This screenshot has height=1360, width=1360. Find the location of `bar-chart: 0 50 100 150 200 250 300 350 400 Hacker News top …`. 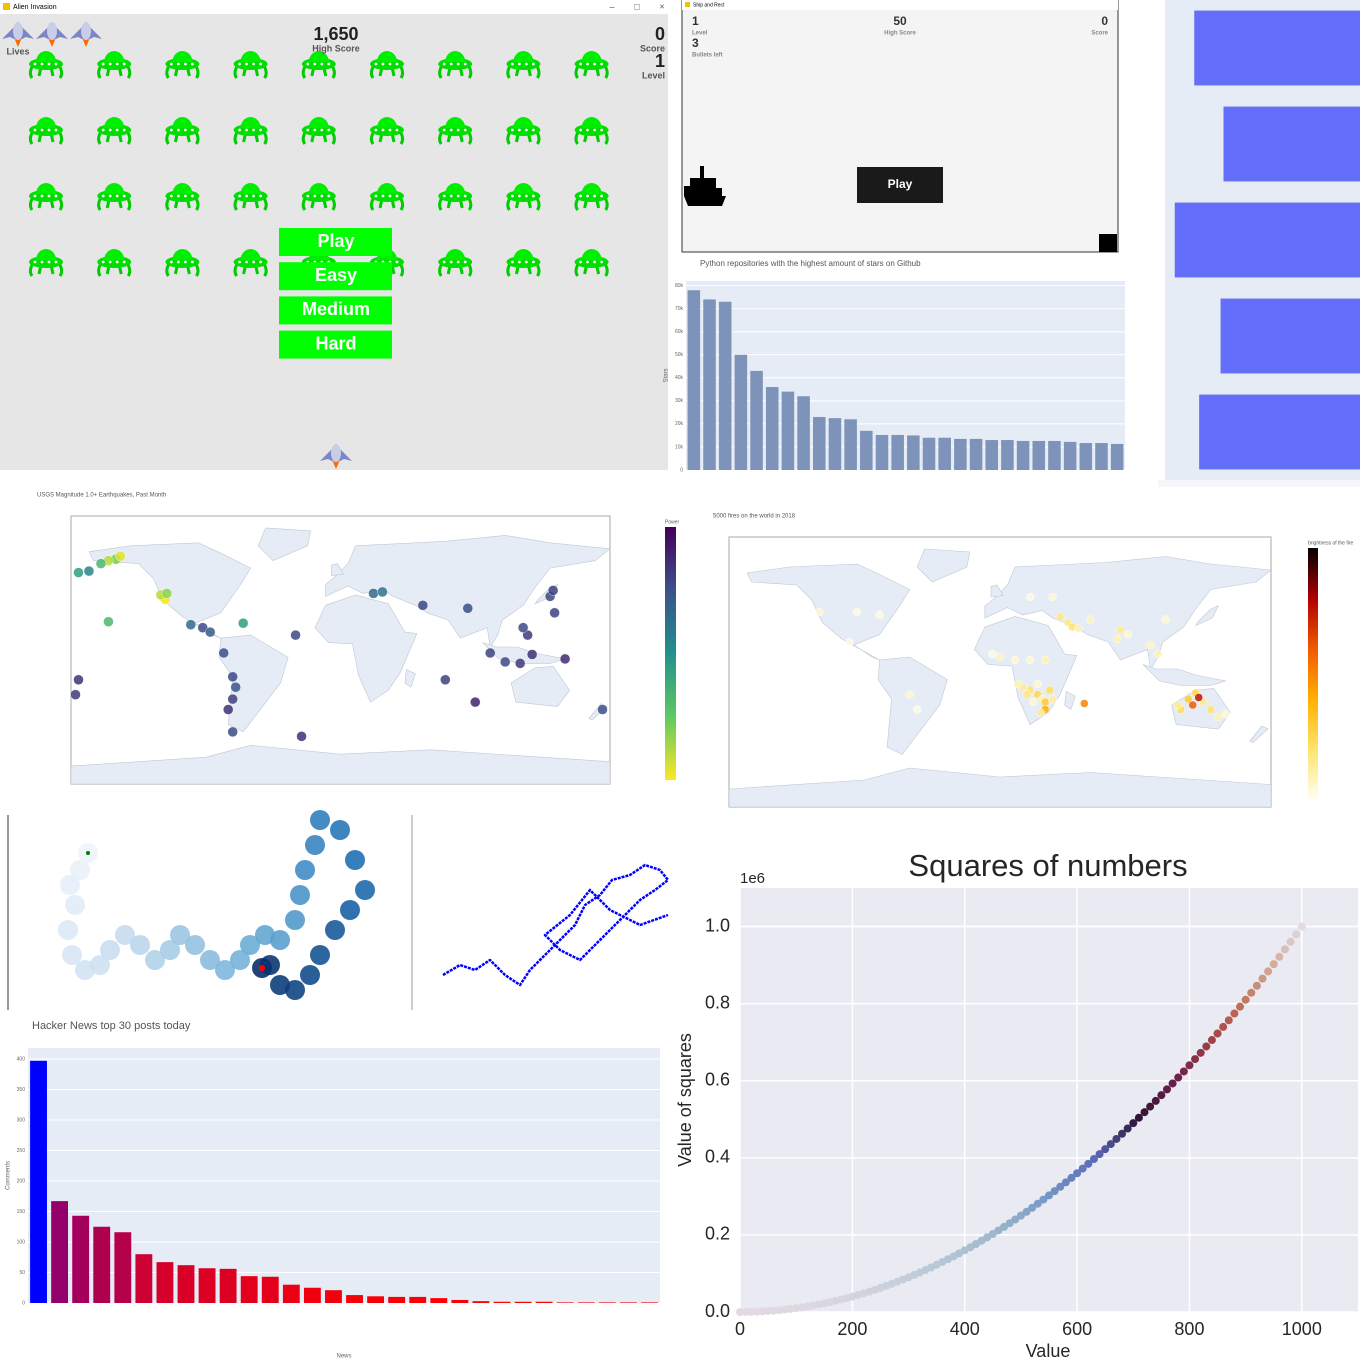

bar-chart: 0 50 100 150 200 250 300 350 400 Hacker News top … is located at coordinates (333, 1190).